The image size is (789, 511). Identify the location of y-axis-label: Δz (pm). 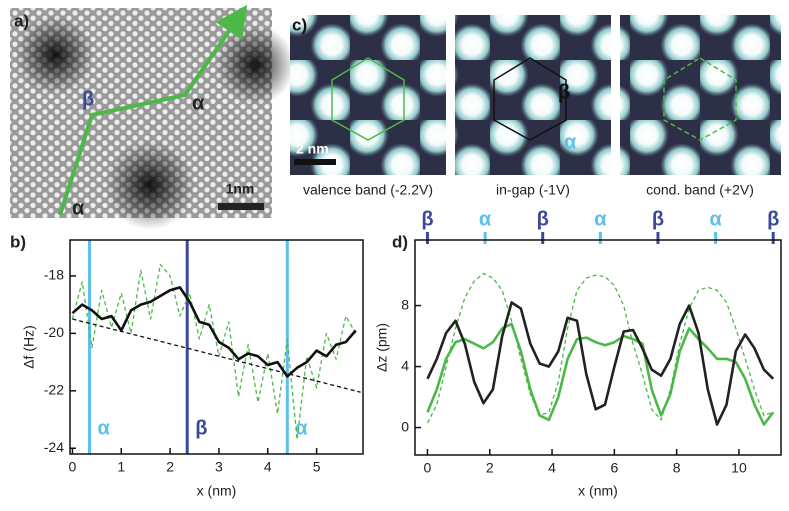
(382, 347).